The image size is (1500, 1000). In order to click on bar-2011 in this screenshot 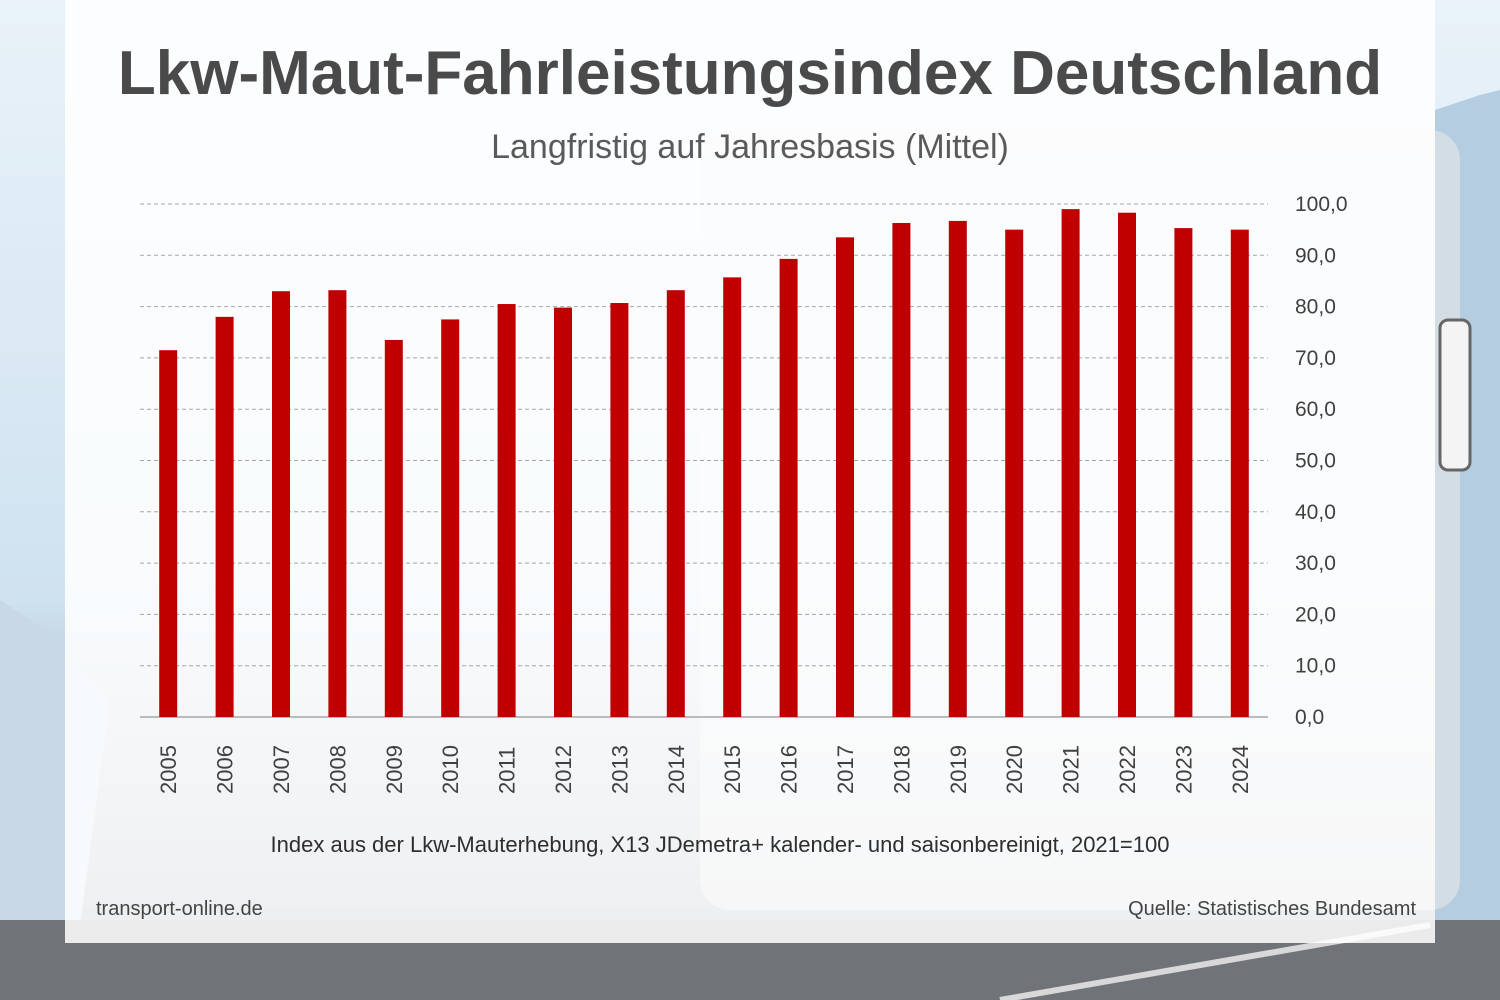, I will do `click(507, 510)`.